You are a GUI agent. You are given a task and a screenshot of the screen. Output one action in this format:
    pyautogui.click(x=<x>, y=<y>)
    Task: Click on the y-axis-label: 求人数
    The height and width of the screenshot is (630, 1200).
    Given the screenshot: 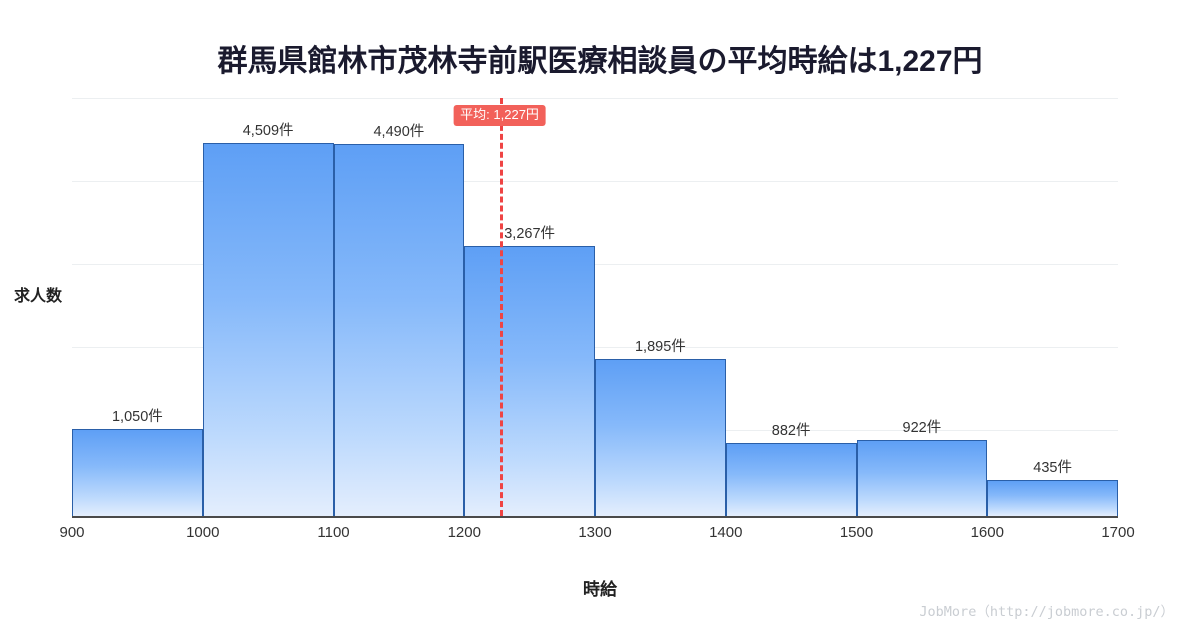 What is the action you would take?
    pyautogui.click(x=38, y=296)
    